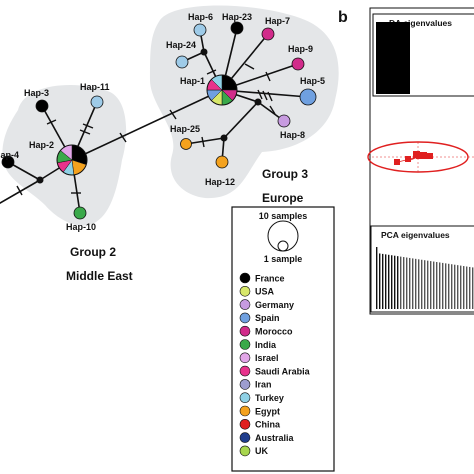 The image size is (474, 474). Describe the element at coordinates (42, 106) in the screenshot. I see `hap-3-node` at that location.